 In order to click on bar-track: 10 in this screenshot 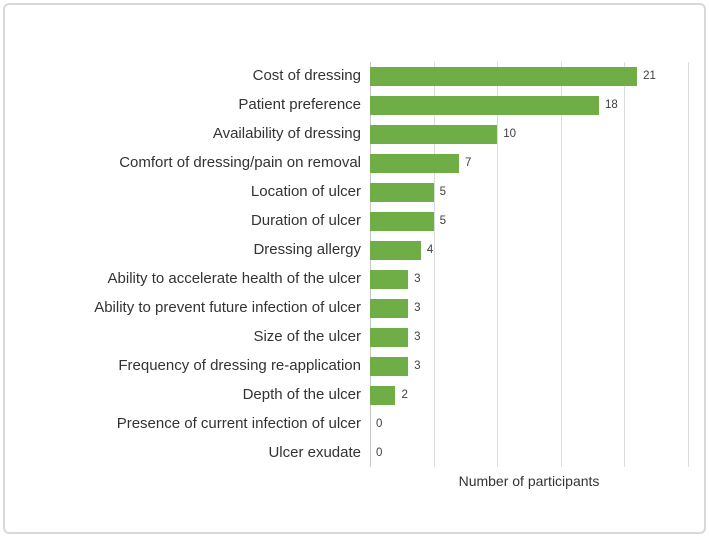, I will do `click(529, 134)`.